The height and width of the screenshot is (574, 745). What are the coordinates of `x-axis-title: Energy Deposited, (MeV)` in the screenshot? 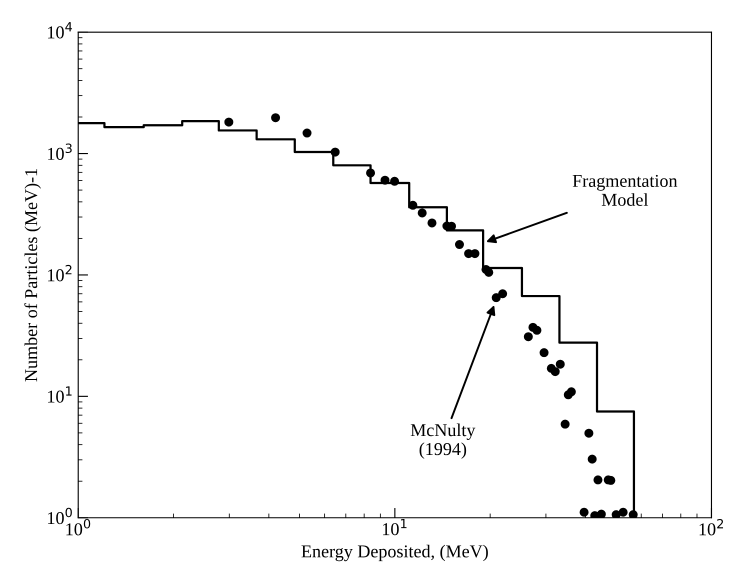 It's located at (395, 553).